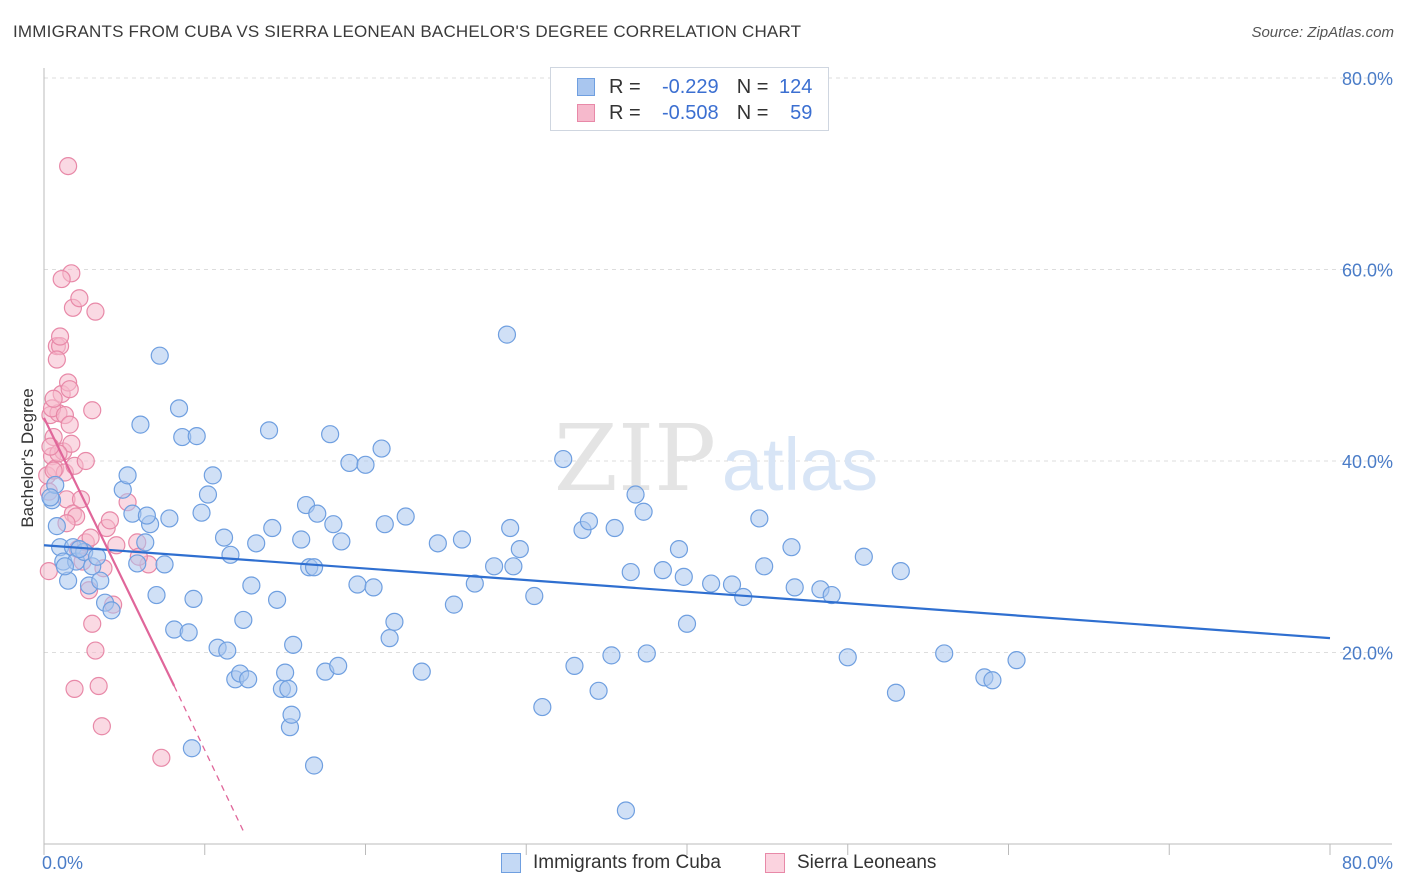 This screenshot has height=892, width=1406. I want to click on bottom-legend-swatch-cuba, so click(511, 863).